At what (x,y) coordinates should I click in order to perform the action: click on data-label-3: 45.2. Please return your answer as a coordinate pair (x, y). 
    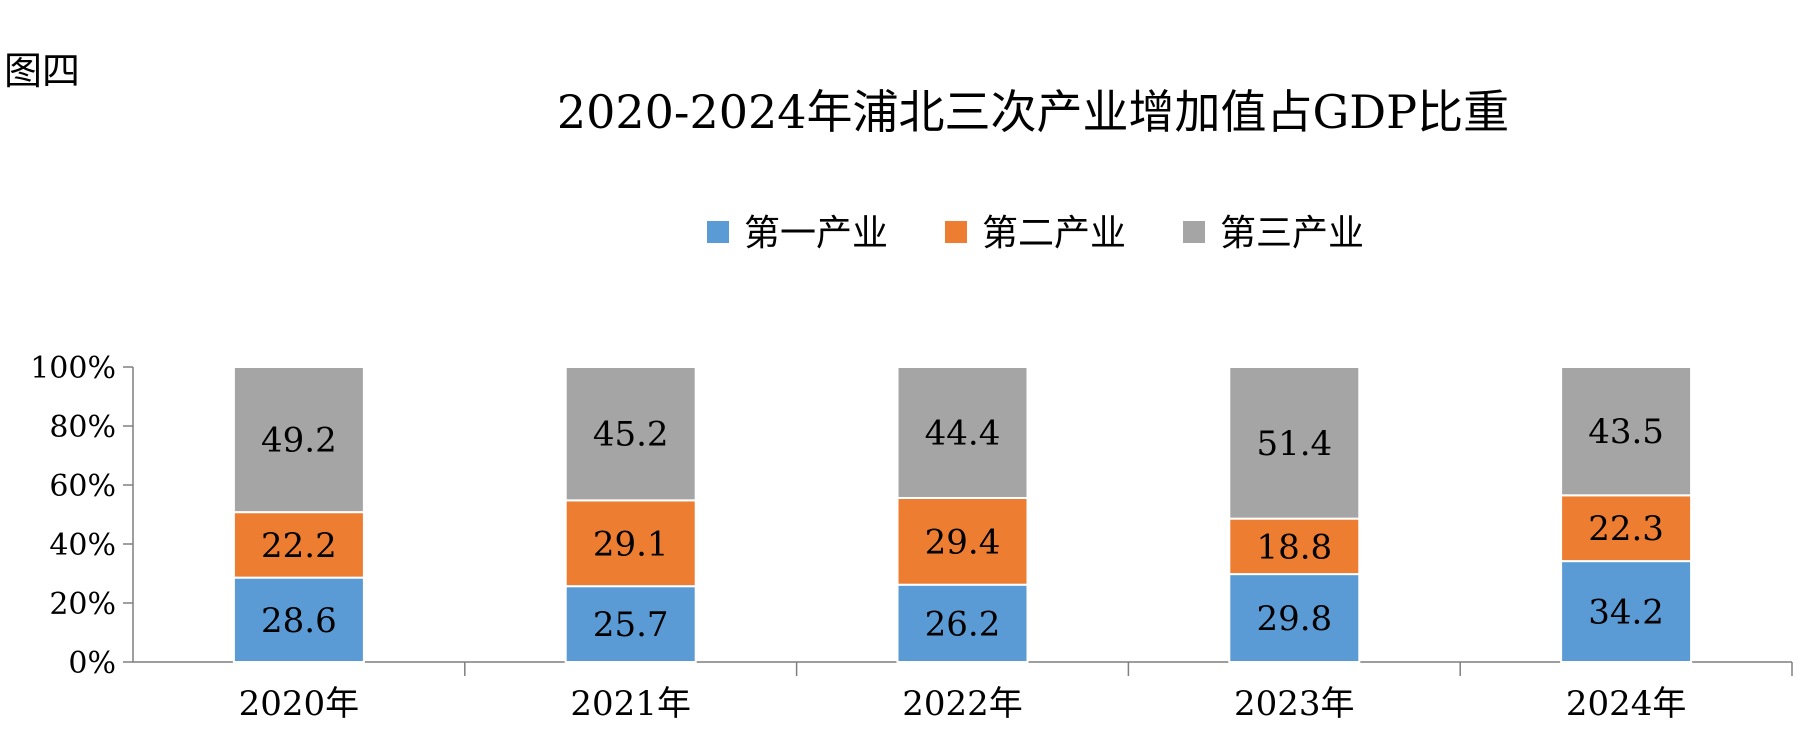
    Looking at the image, I should click on (631, 435).